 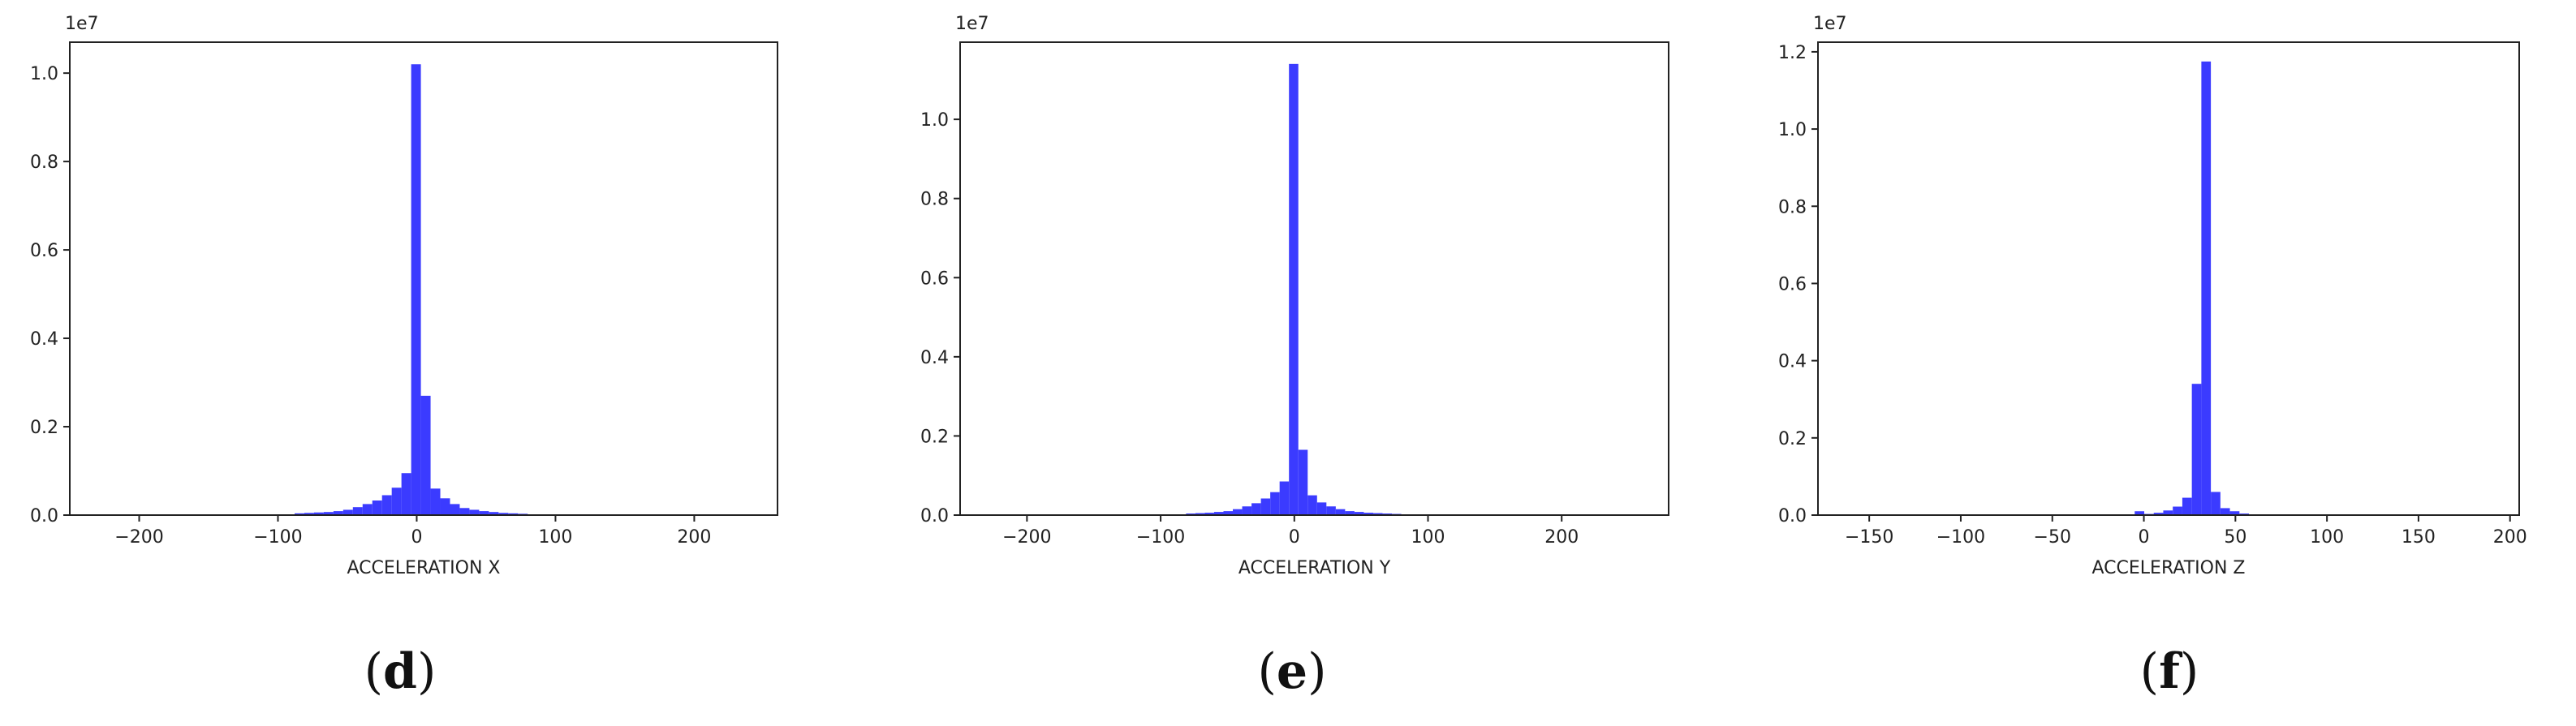 What do you see at coordinates (2419, 538) in the screenshot?
I see `x-tick-label: 150` at bounding box center [2419, 538].